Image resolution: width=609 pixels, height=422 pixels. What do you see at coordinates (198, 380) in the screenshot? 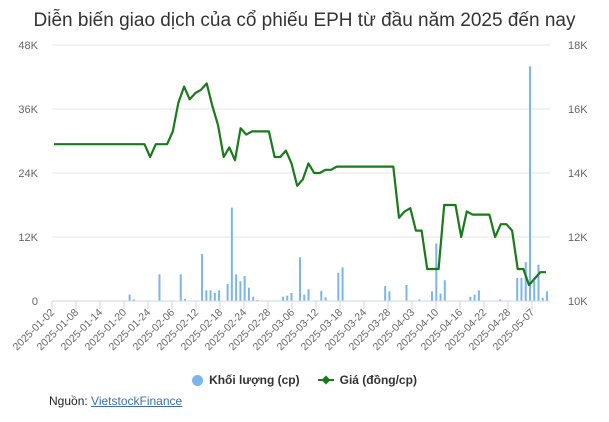
I see `volume-dot-icon` at bounding box center [198, 380].